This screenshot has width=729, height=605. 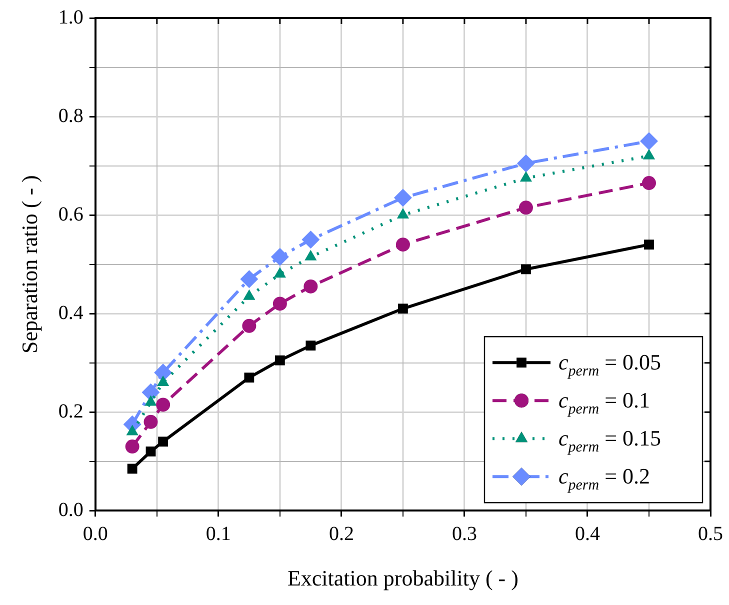 What do you see at coordinates (710, 533) in the screenshot?
I see `x-tick-label: 0.5` at bounding box center [710, 533].